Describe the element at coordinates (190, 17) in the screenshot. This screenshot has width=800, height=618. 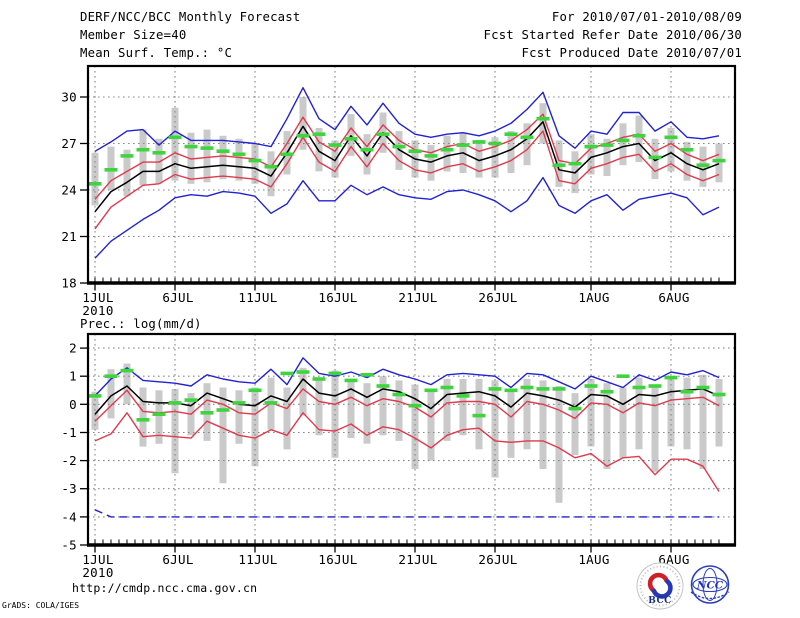
I see `report-title: DERF/NCC/BCC Monthly Forecast` at that location.